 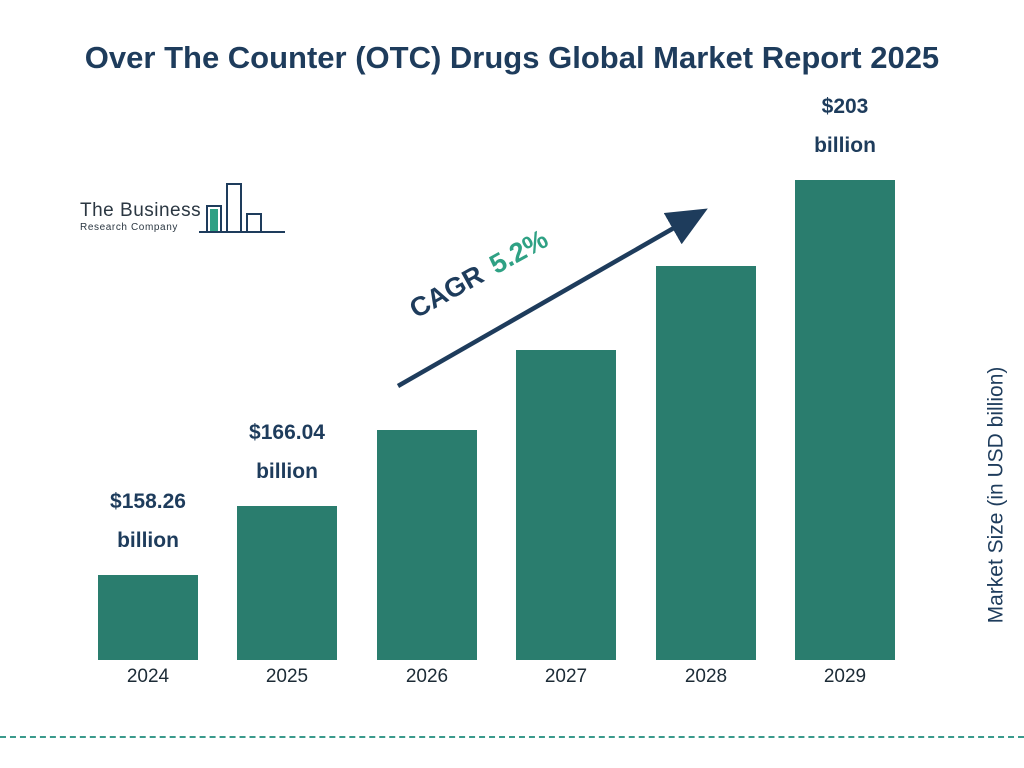 I want to click on x-tick-2026: 2026, so click(x=427, y=676).